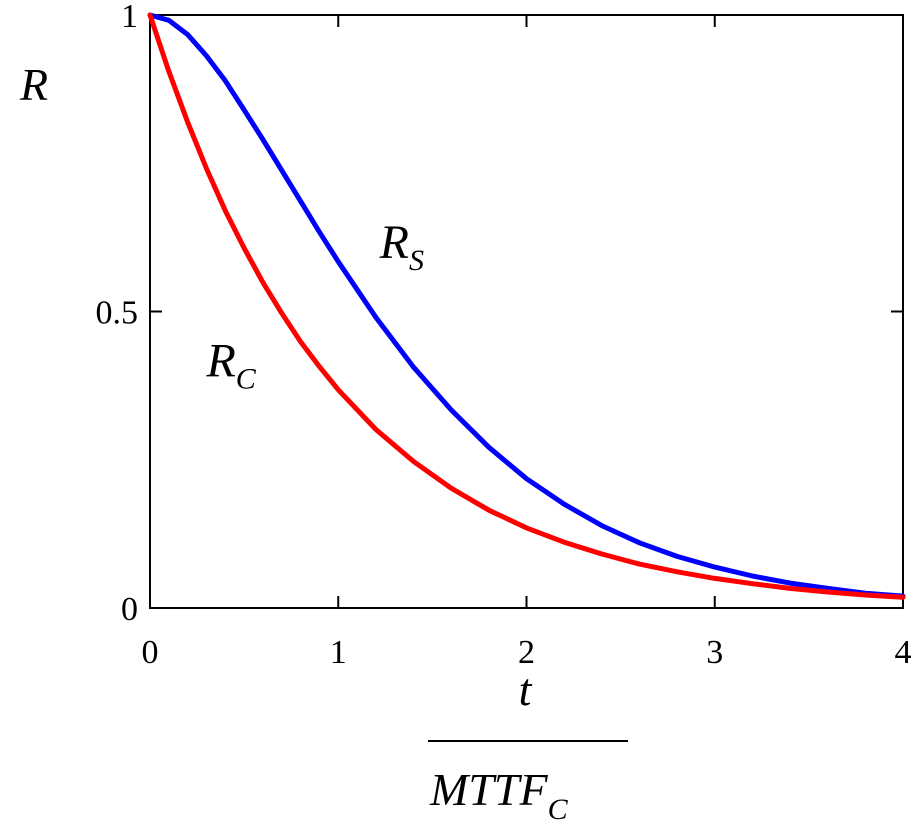 This screenshot has height=824, width=921. Describe the element at coordinates (528, 744) in the screenshot. I see `x-axis-label: t MTTFC` at that location.